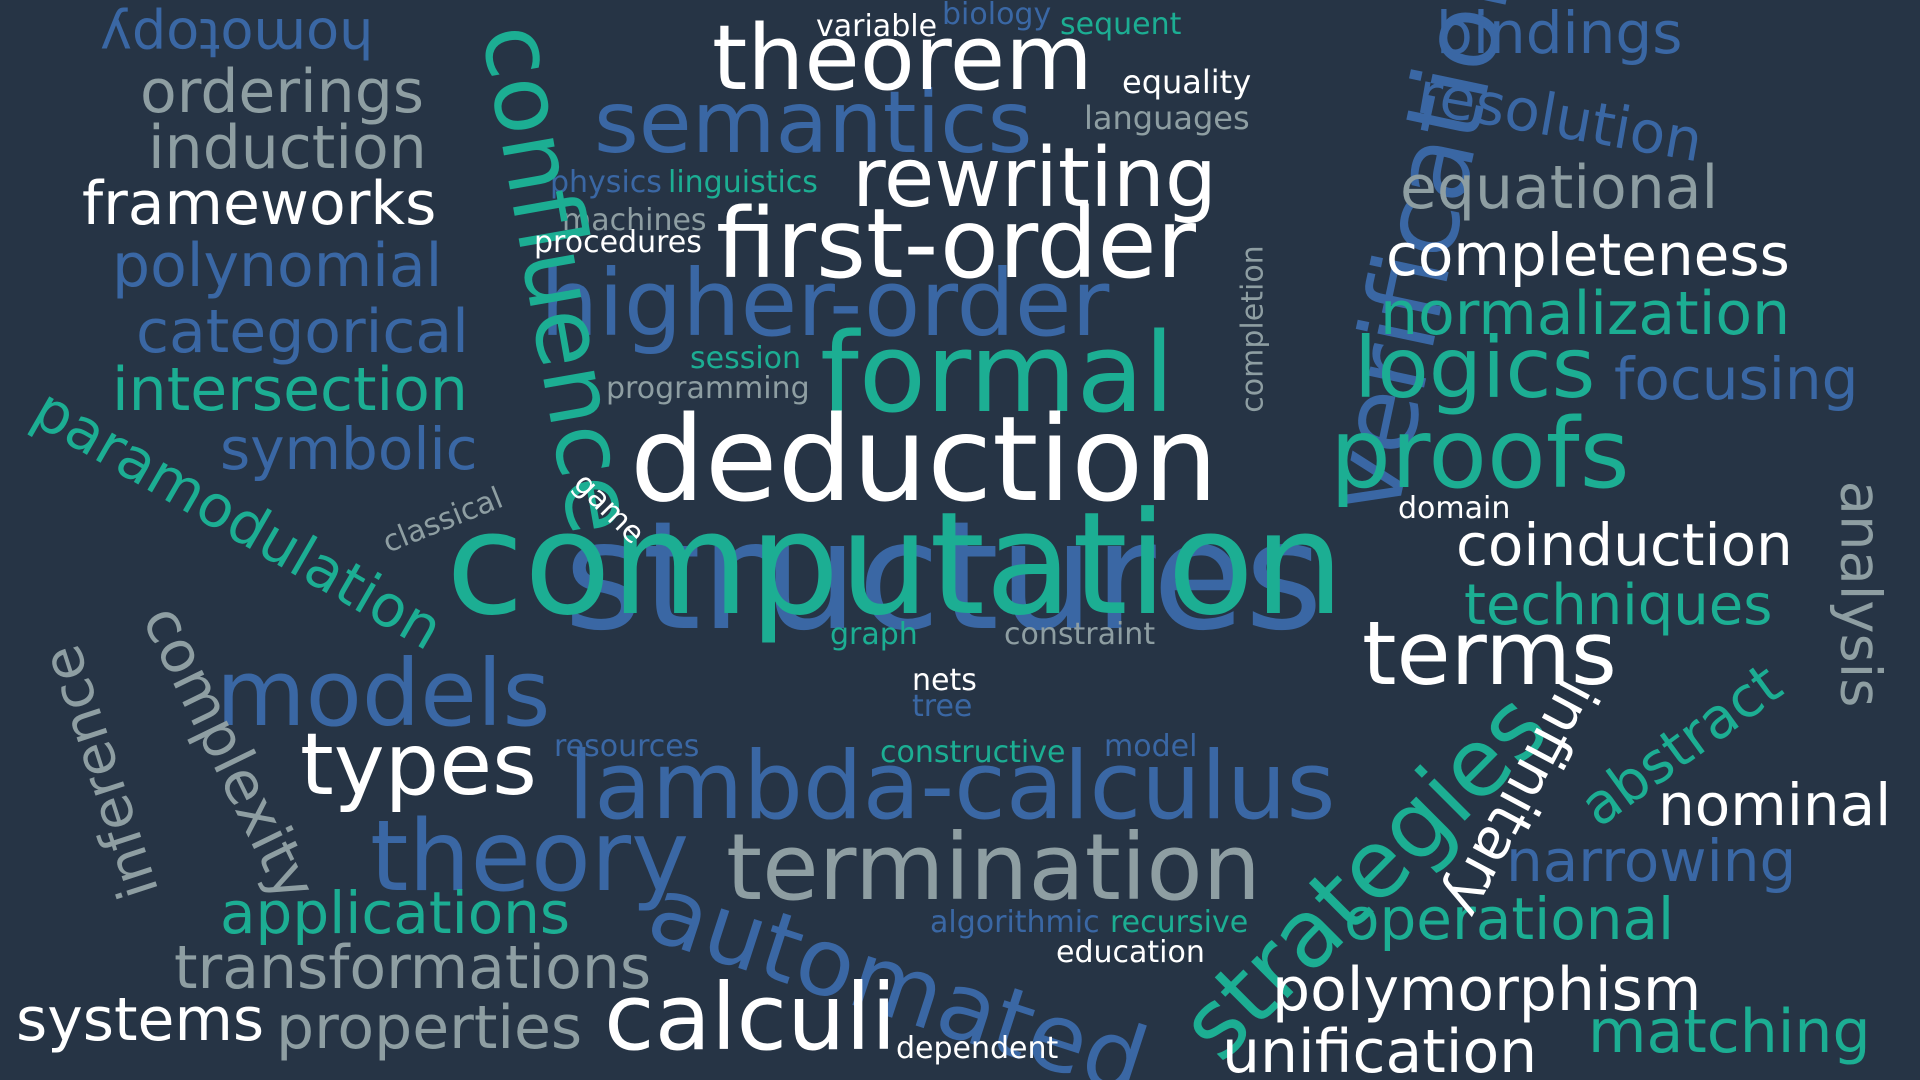  I want to click on word-transformations: transformations, so click(413, 968).